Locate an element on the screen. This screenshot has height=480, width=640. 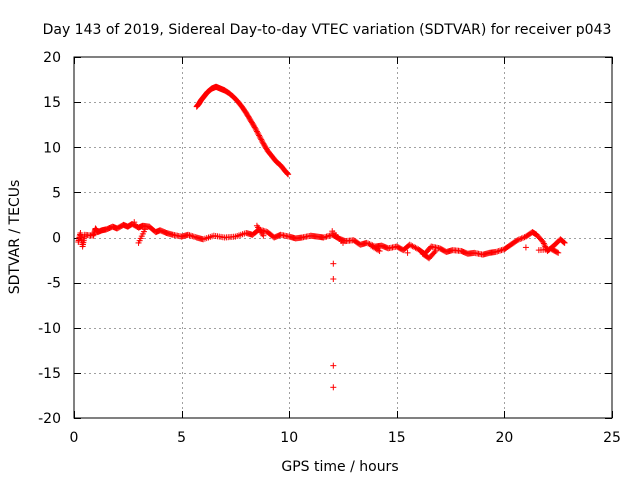
x-axis-label: GPS time / hours is located at coordinates (339, 467).